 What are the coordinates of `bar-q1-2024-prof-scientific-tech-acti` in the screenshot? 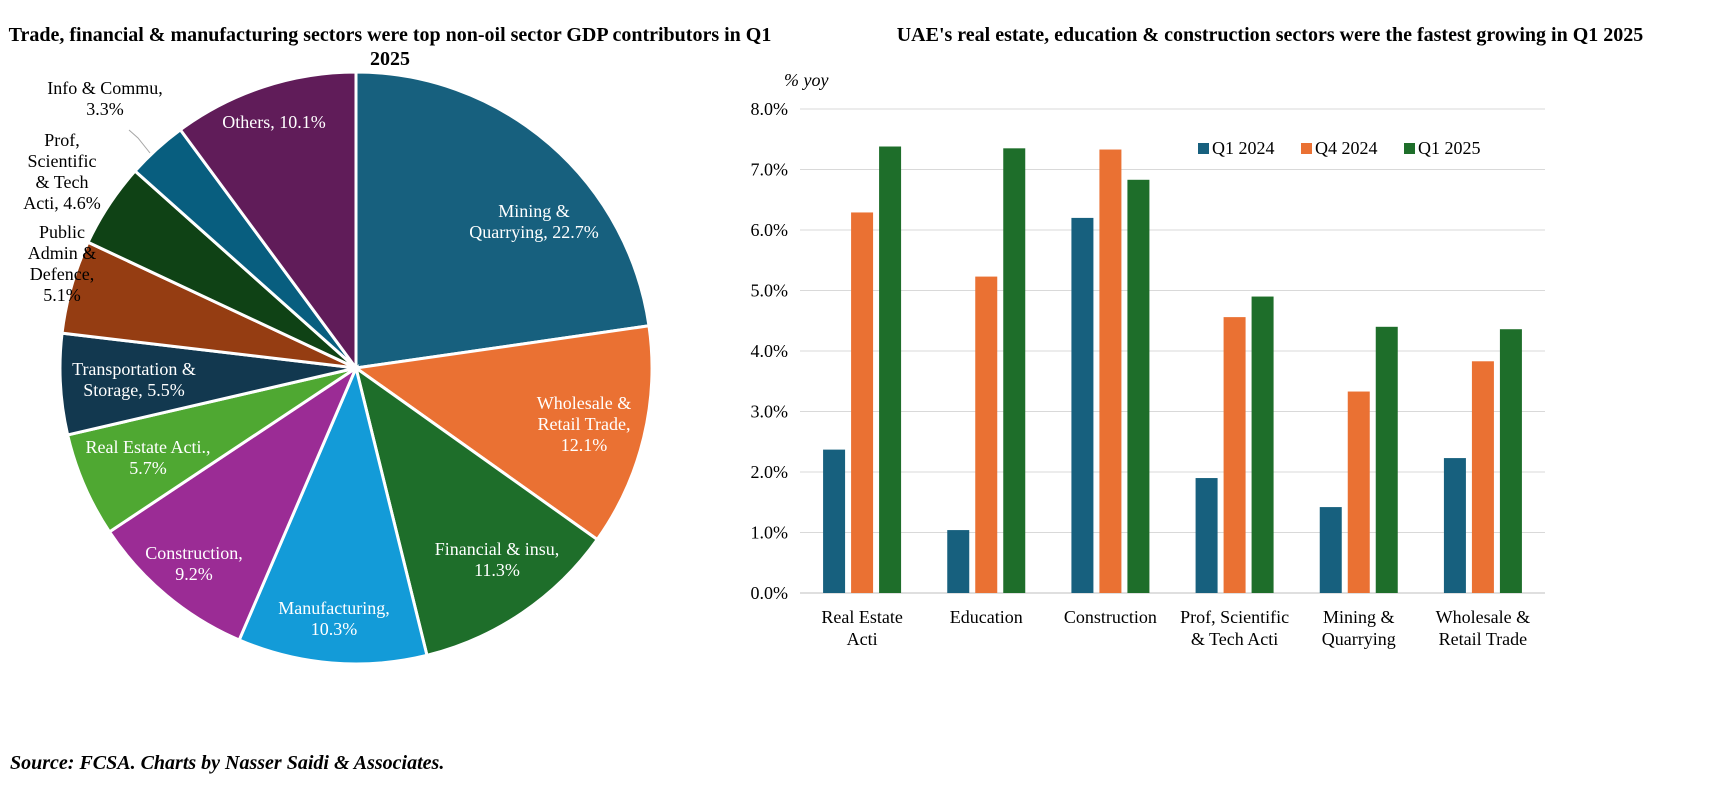 It's located at (1206, 535).